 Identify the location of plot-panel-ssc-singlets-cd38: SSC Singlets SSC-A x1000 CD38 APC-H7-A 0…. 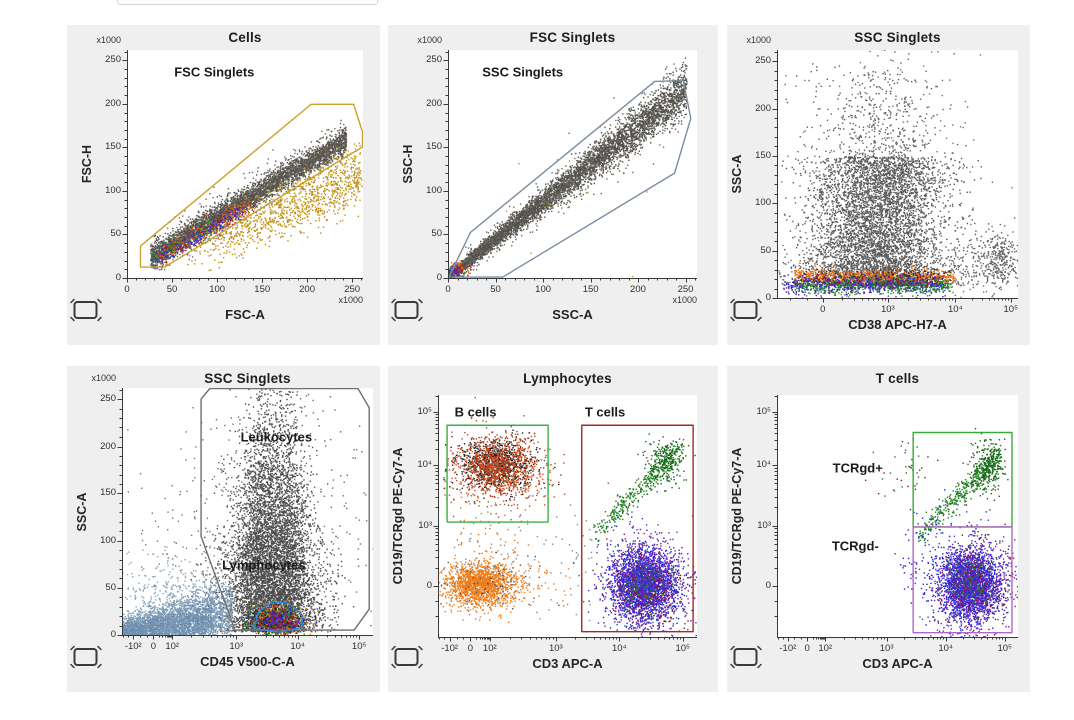
(878, 185).